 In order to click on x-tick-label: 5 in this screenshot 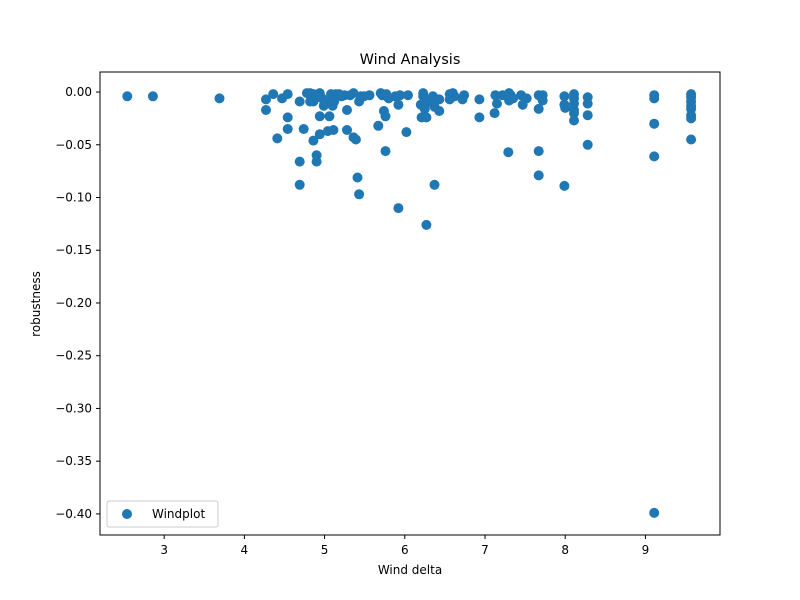, I will do `click(325, 550)`.